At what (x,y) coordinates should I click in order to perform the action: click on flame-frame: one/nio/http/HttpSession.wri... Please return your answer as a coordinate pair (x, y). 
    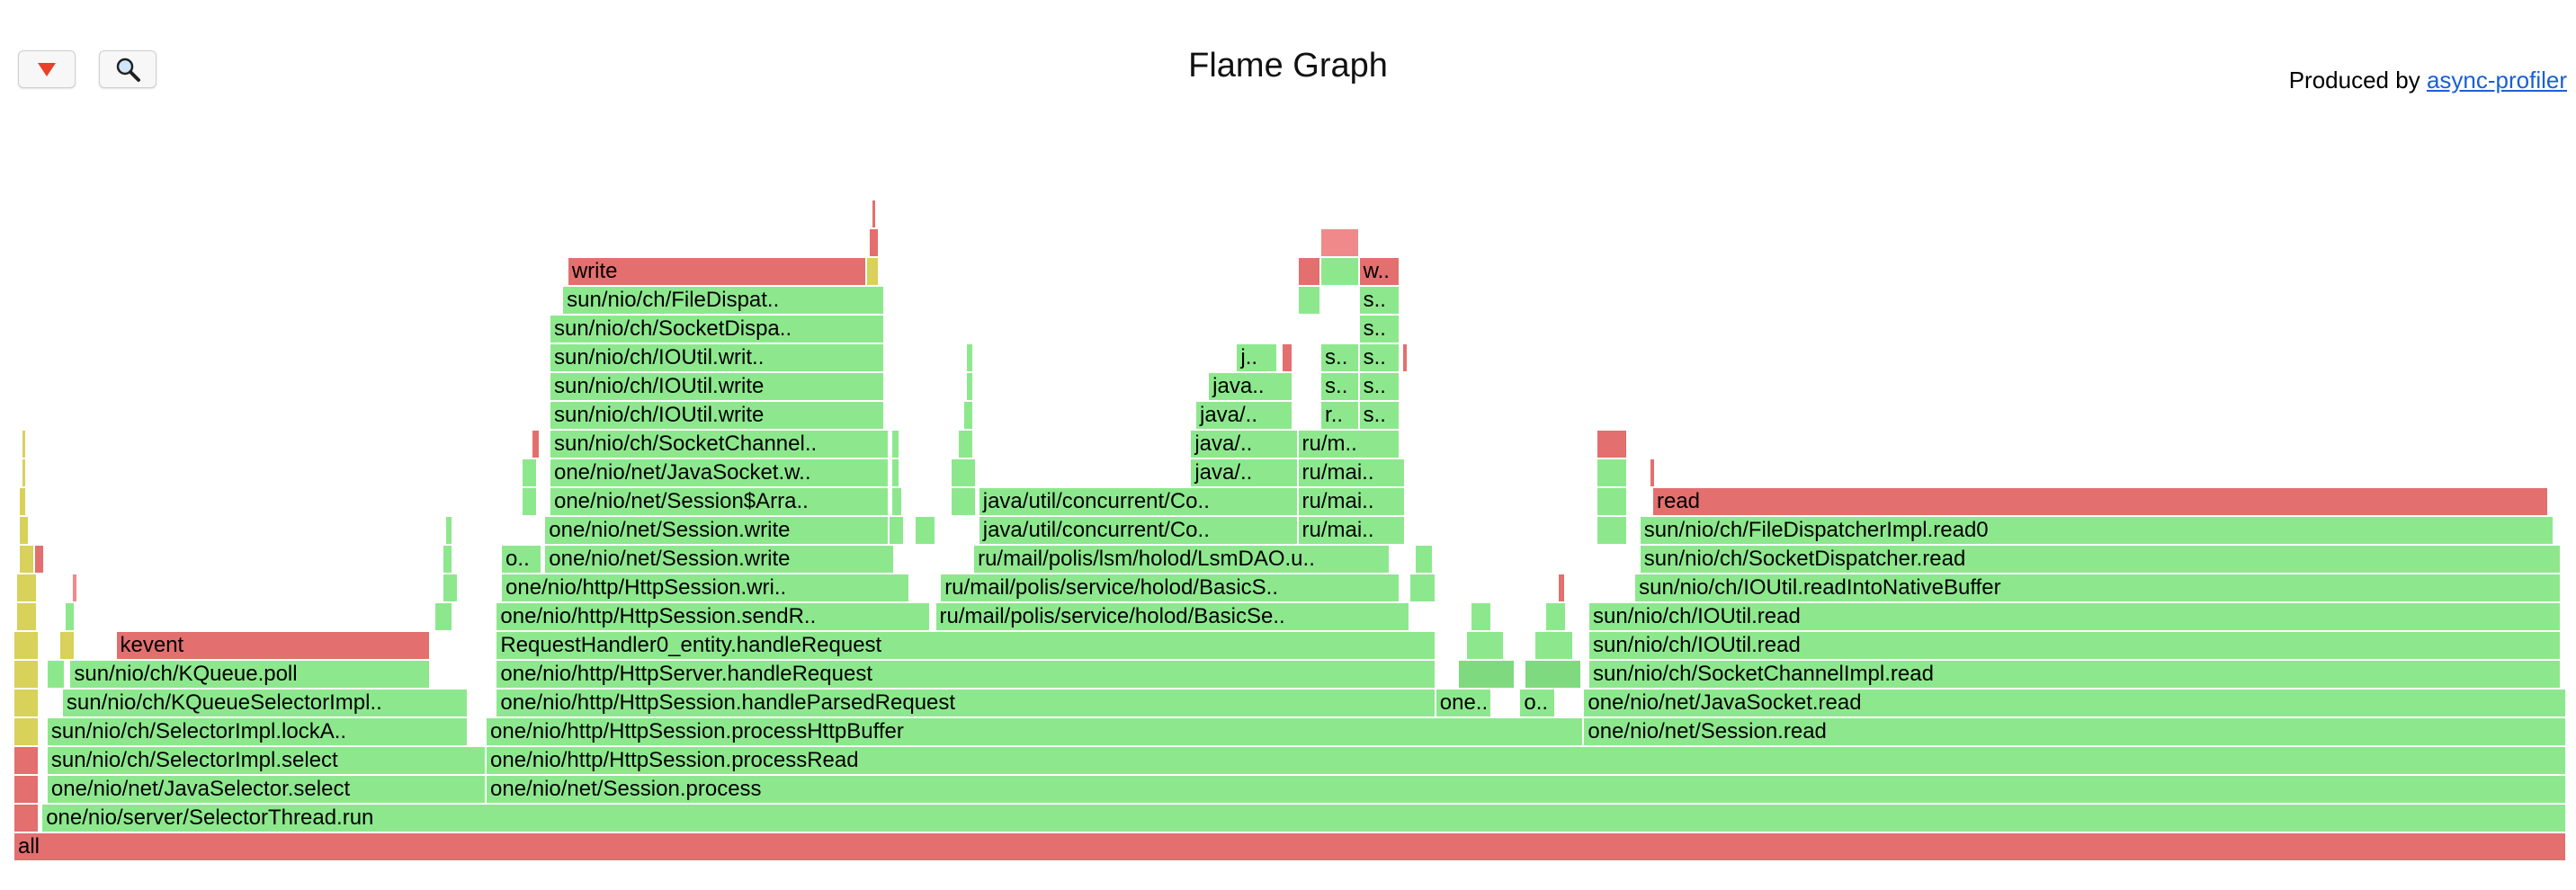
    Looking at the image, I should click on (705, 588).